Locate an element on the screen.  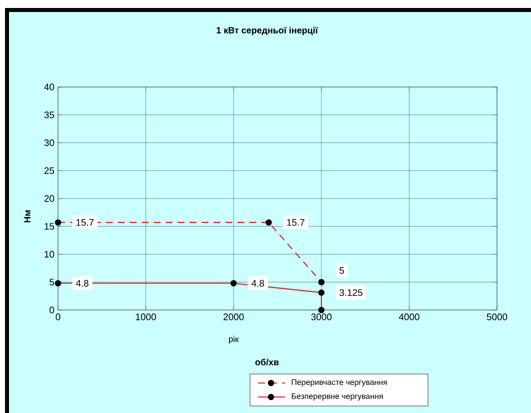
y-tick-label: 5 is located at coordinates (52, 282).